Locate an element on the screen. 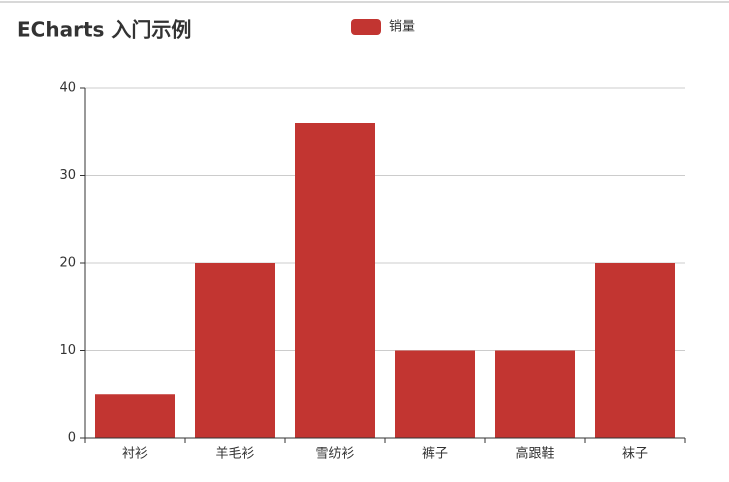 The image size is (729, 482). y-tick-label: 0 is located at coordinates (72, 438).